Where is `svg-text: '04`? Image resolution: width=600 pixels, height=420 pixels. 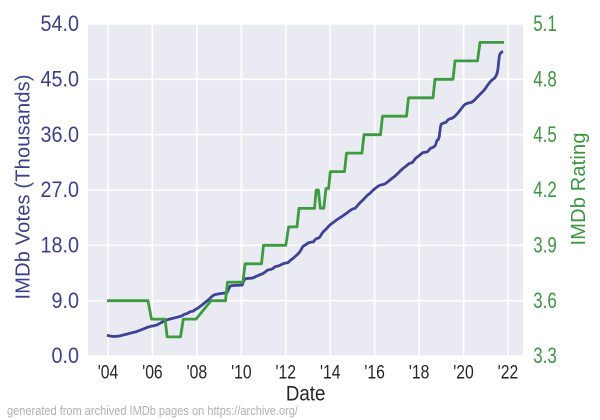
svg-text: '04 is located at coordinates (108, 373).